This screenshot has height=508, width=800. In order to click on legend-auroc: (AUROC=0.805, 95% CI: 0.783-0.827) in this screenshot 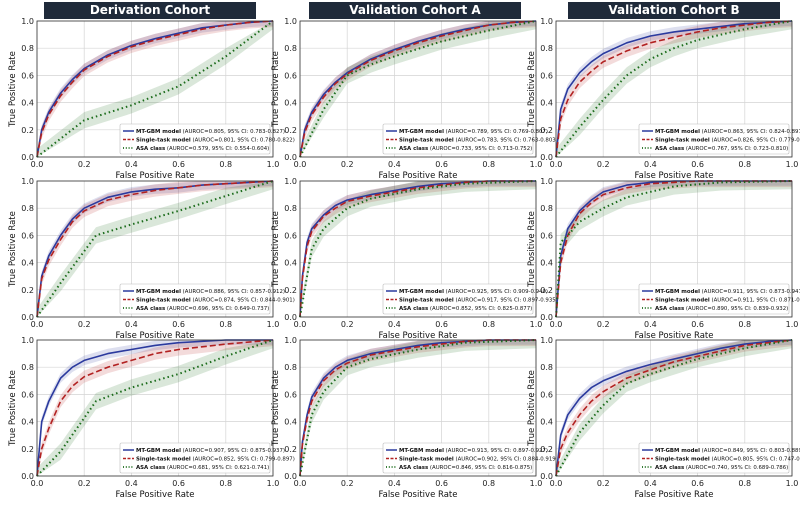, I will do `click(233, 132)`.